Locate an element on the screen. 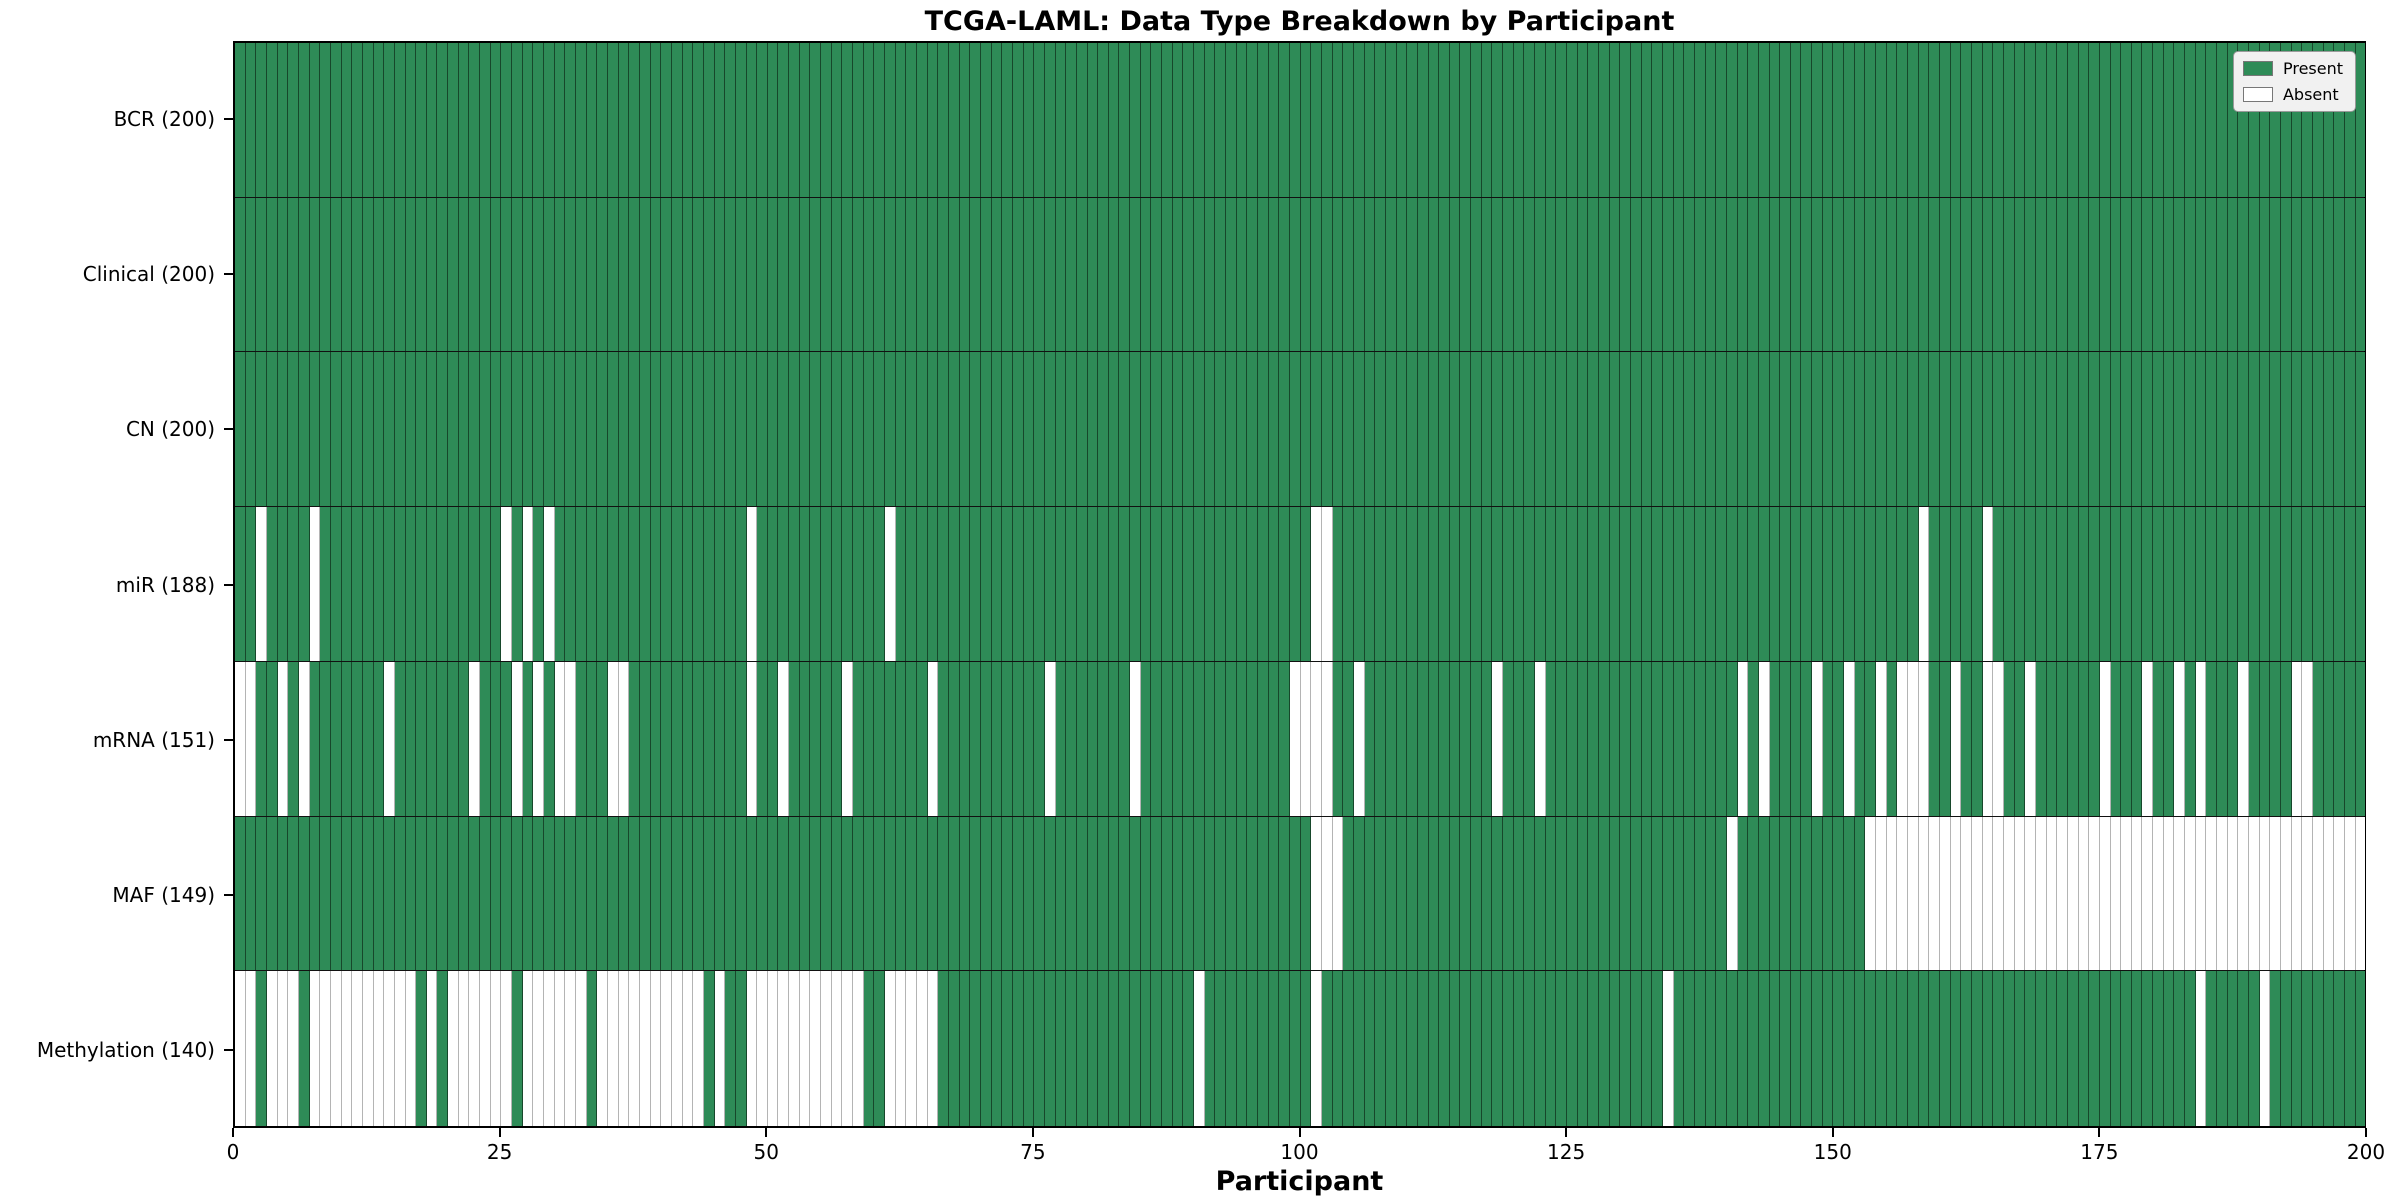 The height and width of the screenshot is (1200, 2400). y-tick-mark is located at coordinates (228, 1050).